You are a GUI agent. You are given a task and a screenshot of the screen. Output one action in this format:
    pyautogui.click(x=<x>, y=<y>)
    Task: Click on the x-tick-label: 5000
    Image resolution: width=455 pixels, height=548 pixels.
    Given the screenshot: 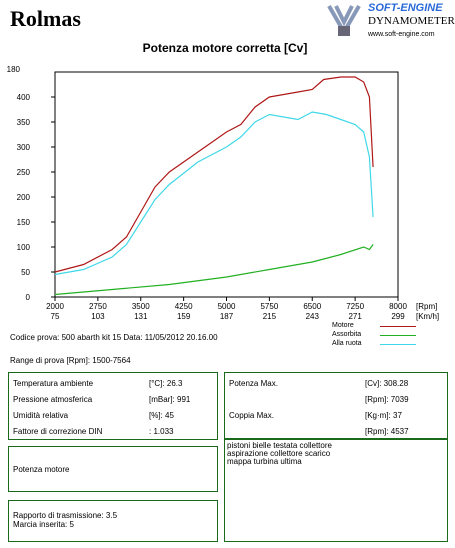 What is the action you would take?
    pyautogui.click(x=227, y=306)
    